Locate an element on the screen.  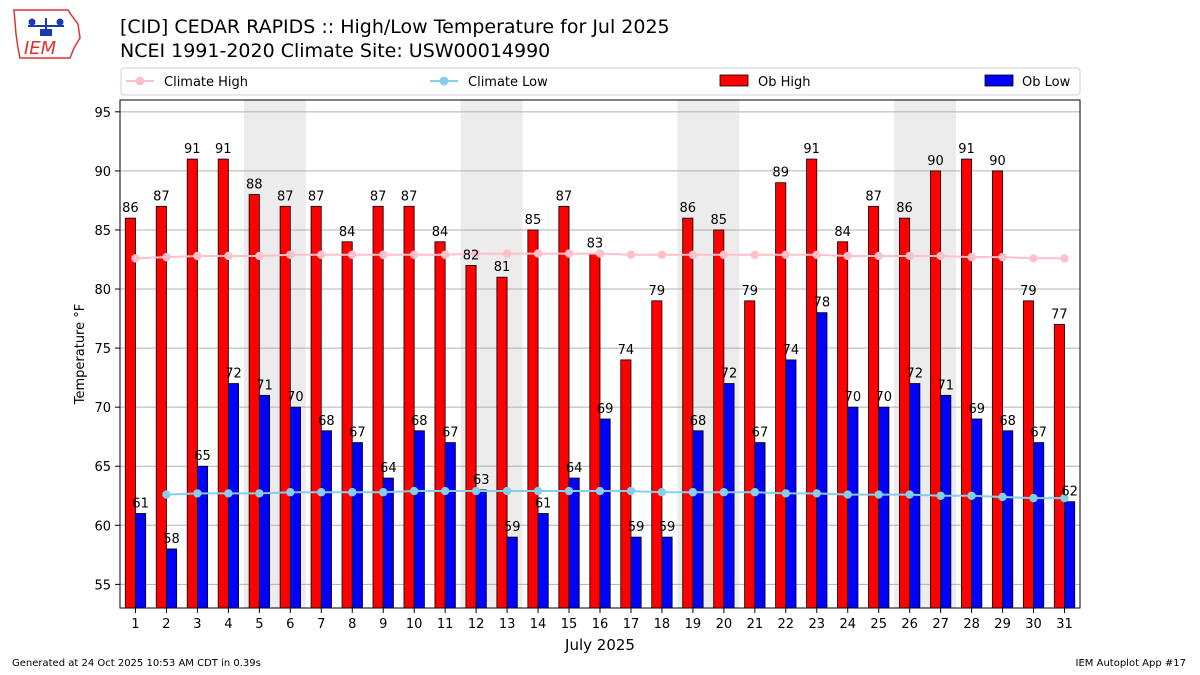
ob-low-label: 64 is located at coordinates (388, 468).